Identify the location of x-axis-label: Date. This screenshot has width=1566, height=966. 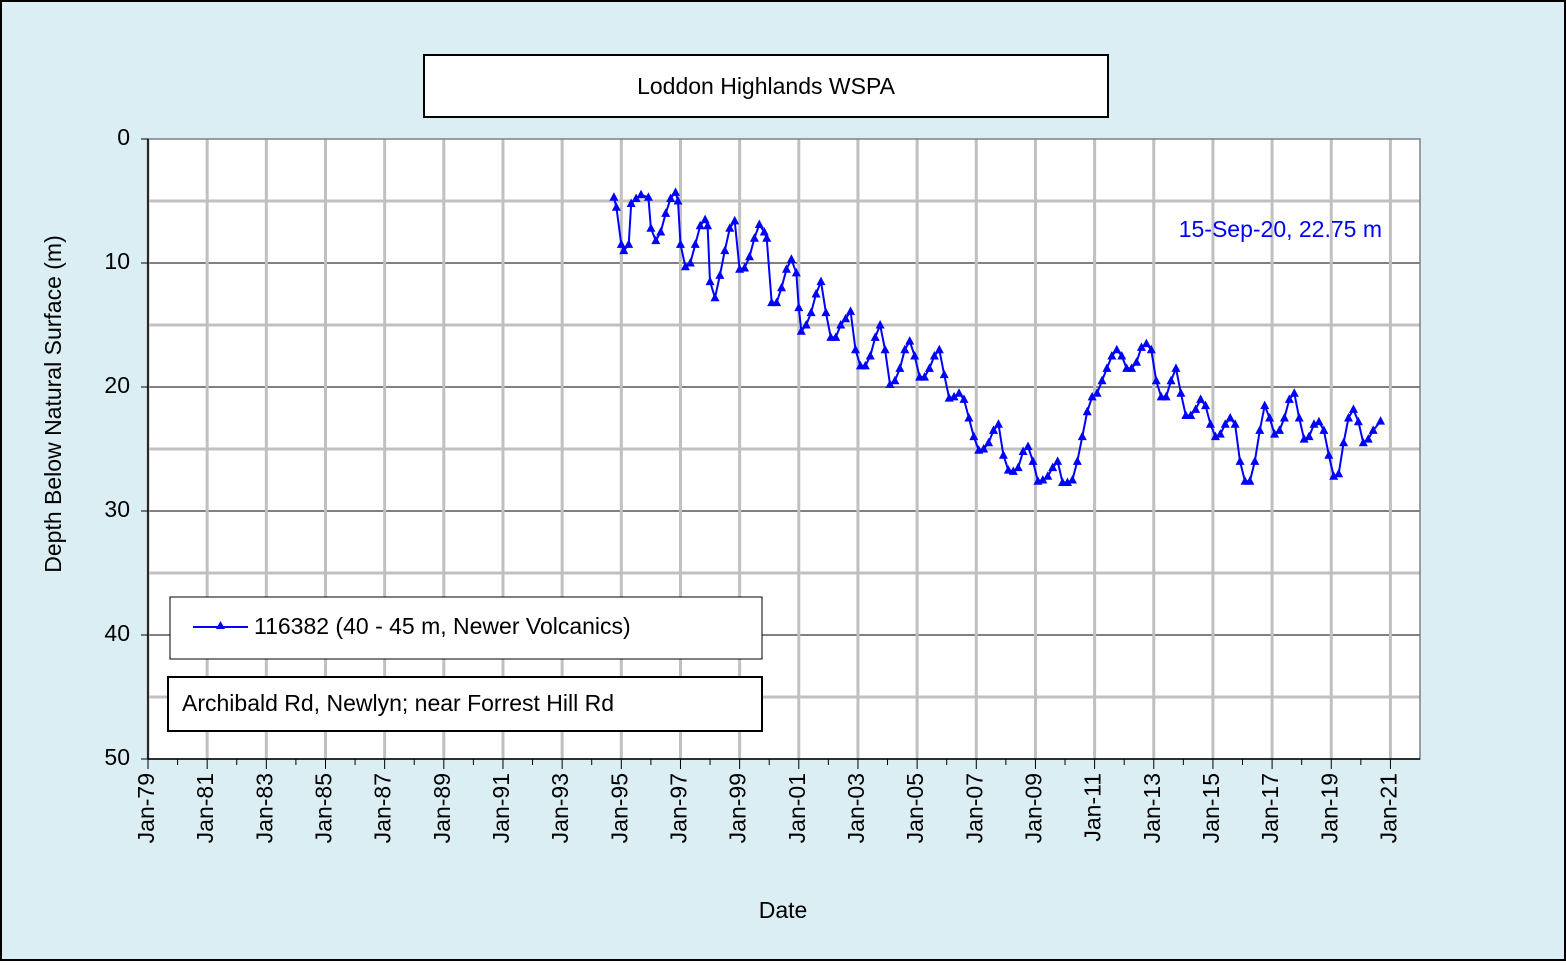
(783, 910).